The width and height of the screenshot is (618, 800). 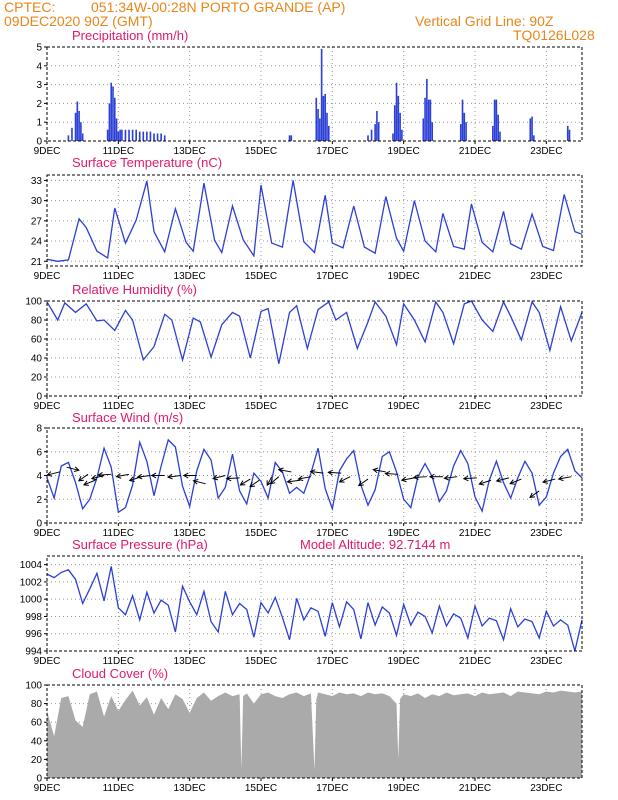 What do you see at coordinates (37, 359) in the screenshot?
I see `y-tick-label: 40` at bounding box center [37, 359].